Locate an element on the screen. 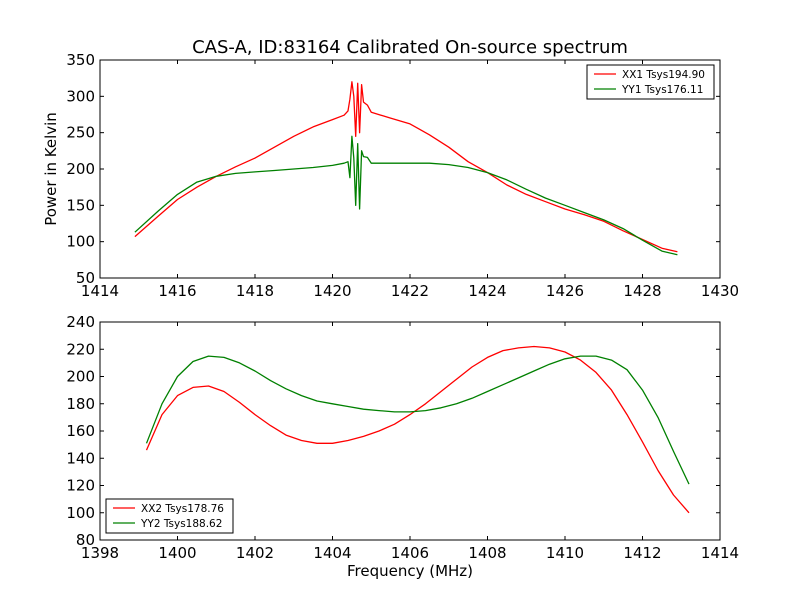  bottom-xtick-label: 1410 is located at coordinates (565, 553).